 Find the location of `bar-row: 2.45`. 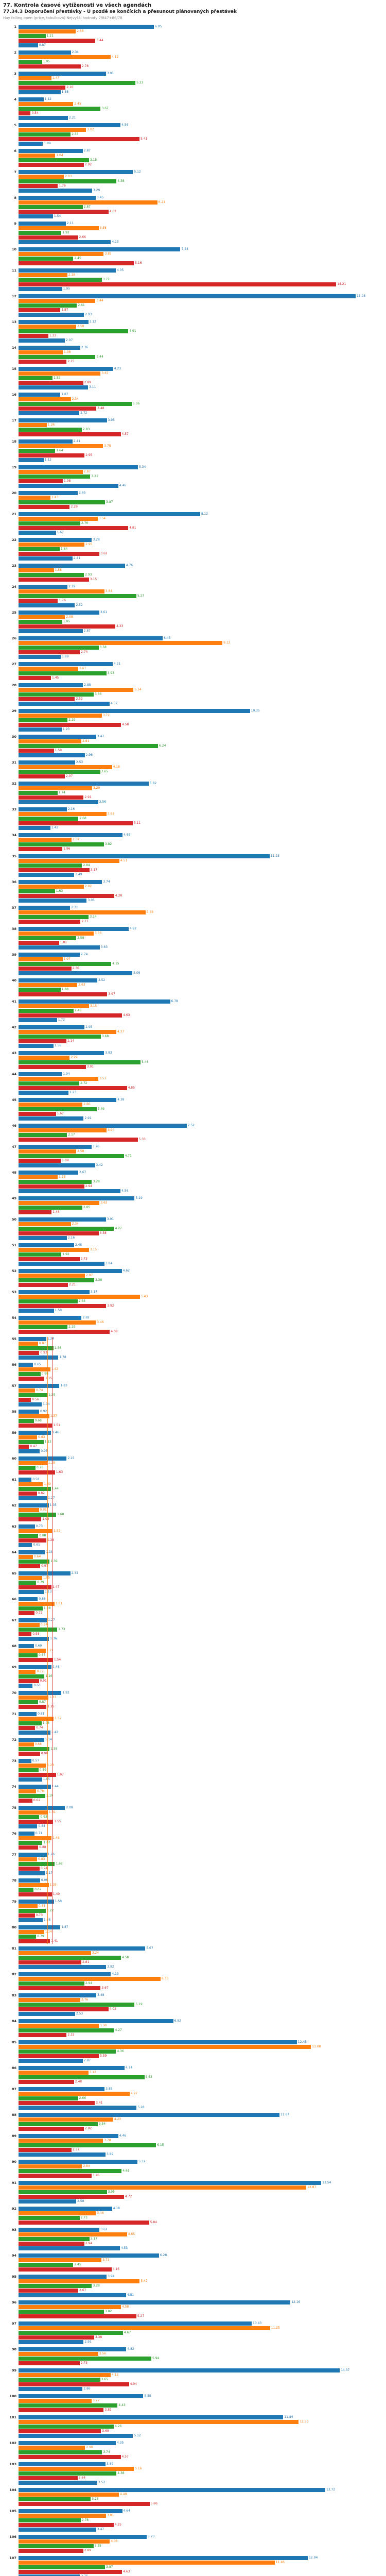

bar-row: 2.45 is located at coordinates (201, 2265).